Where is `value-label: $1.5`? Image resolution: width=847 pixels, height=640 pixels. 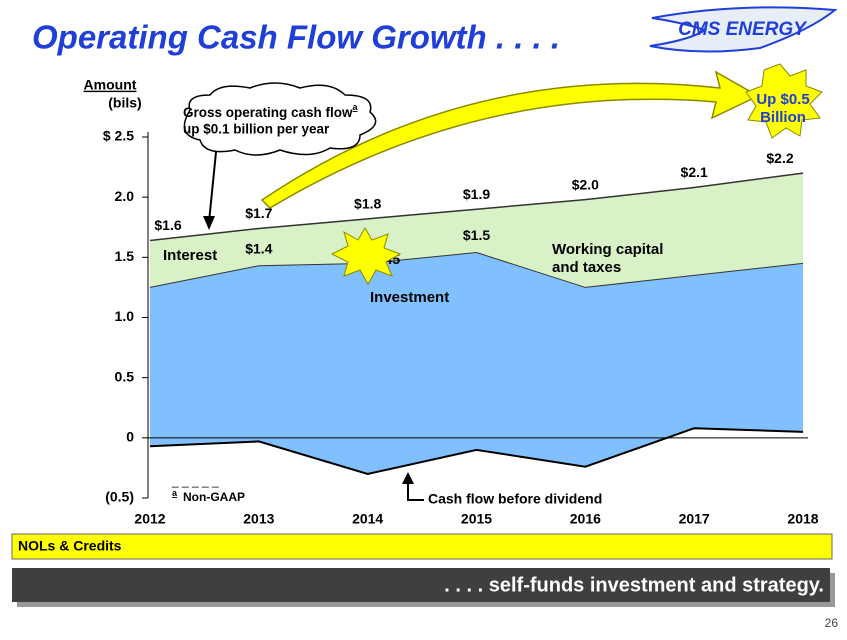 value-label: $1.5 is located at coordinates (476, 235).